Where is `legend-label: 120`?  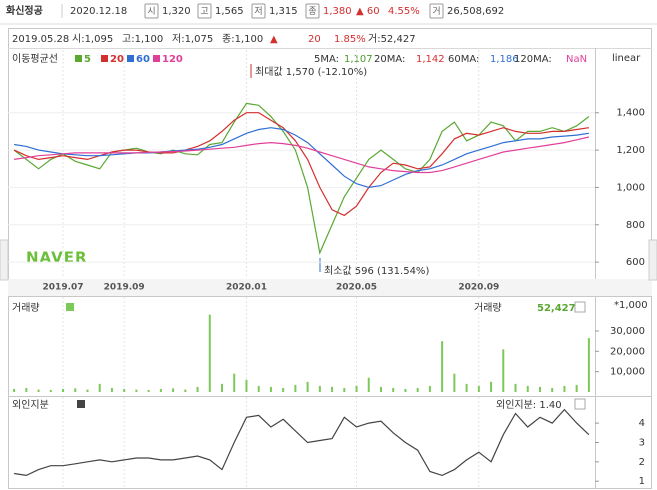 legend-label: 120 is located at coordinates (172, 59).